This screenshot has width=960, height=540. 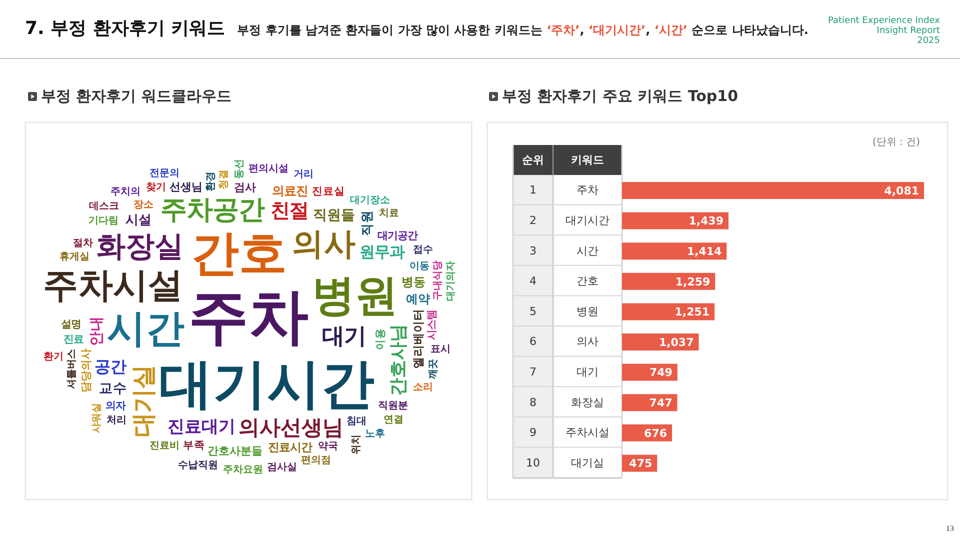 I want to click on category-label: 직원들, so click(x=333, y=215).